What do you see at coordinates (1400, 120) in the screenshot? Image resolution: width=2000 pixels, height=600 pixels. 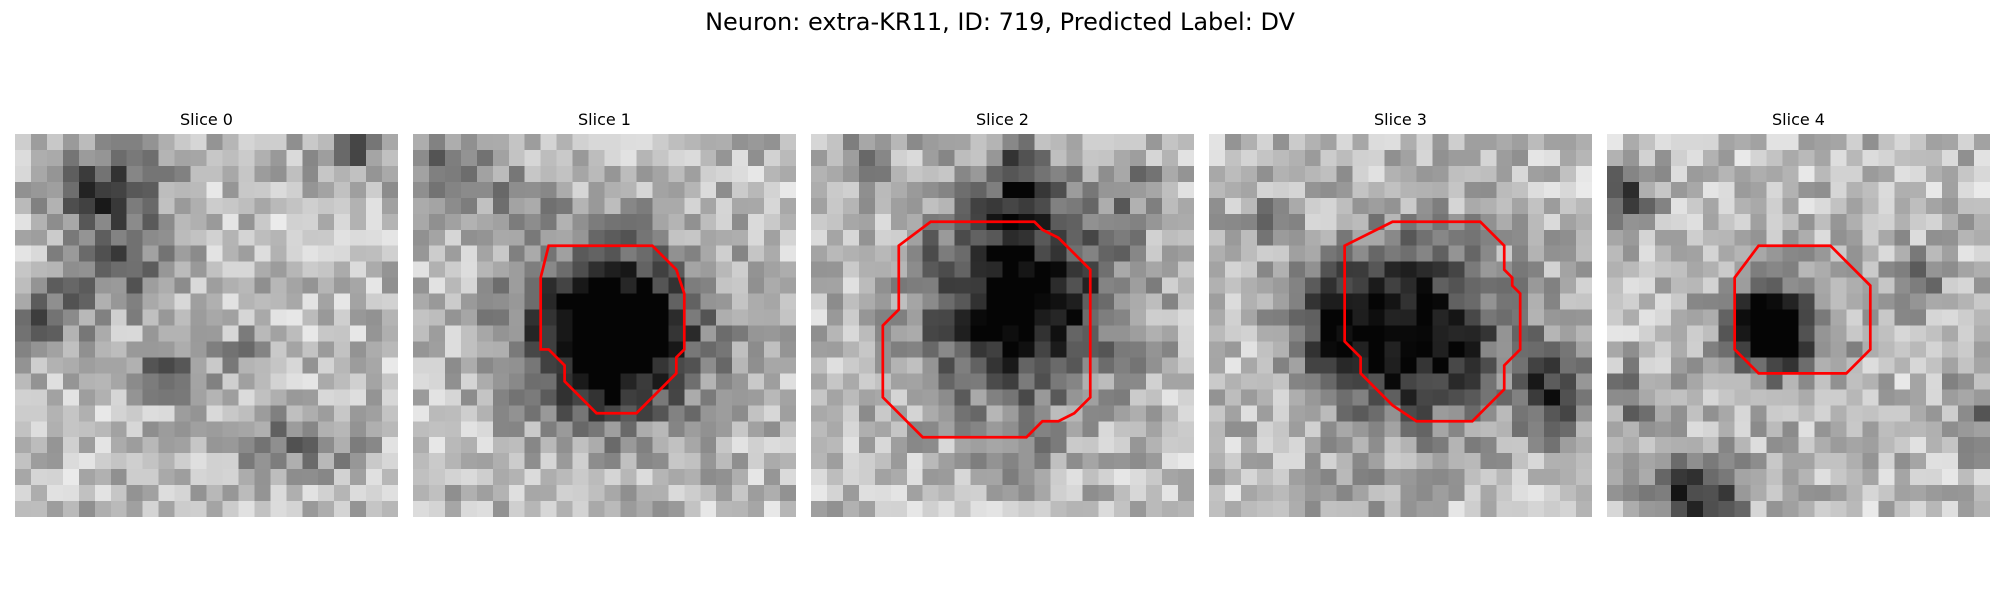 I see `slice-title: Slice 3` at bounding box center [1400, 120].